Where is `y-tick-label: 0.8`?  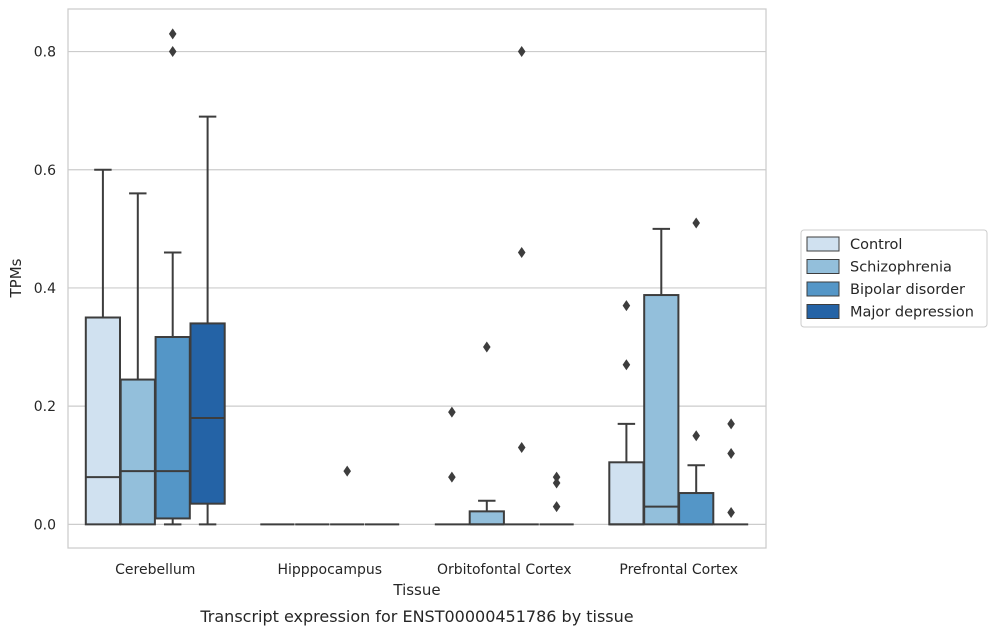
y-tick-label: 0.8 is located at coordinates (45, 53).